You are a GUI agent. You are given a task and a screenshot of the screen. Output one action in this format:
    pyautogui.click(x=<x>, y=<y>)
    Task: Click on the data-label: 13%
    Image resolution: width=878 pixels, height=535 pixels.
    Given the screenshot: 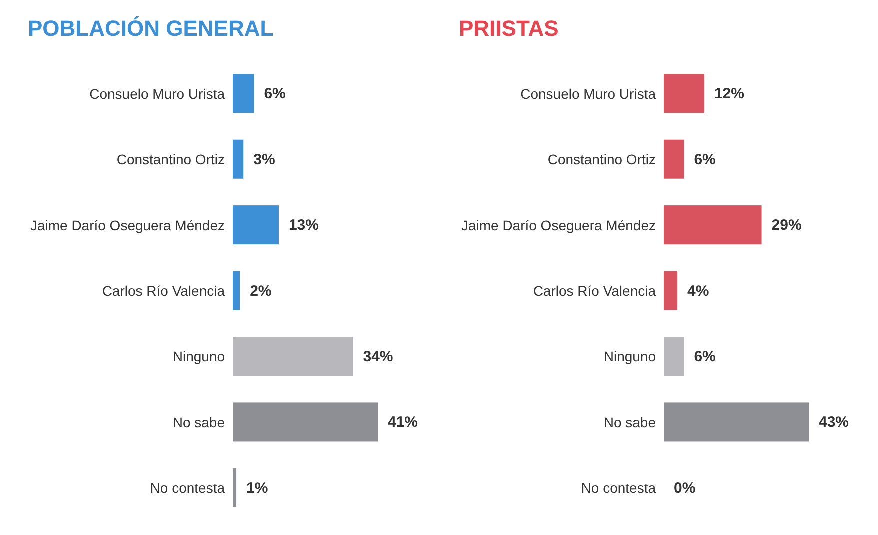 What is the action you would take?
    pyautogui.click(x=304, y=225)
    